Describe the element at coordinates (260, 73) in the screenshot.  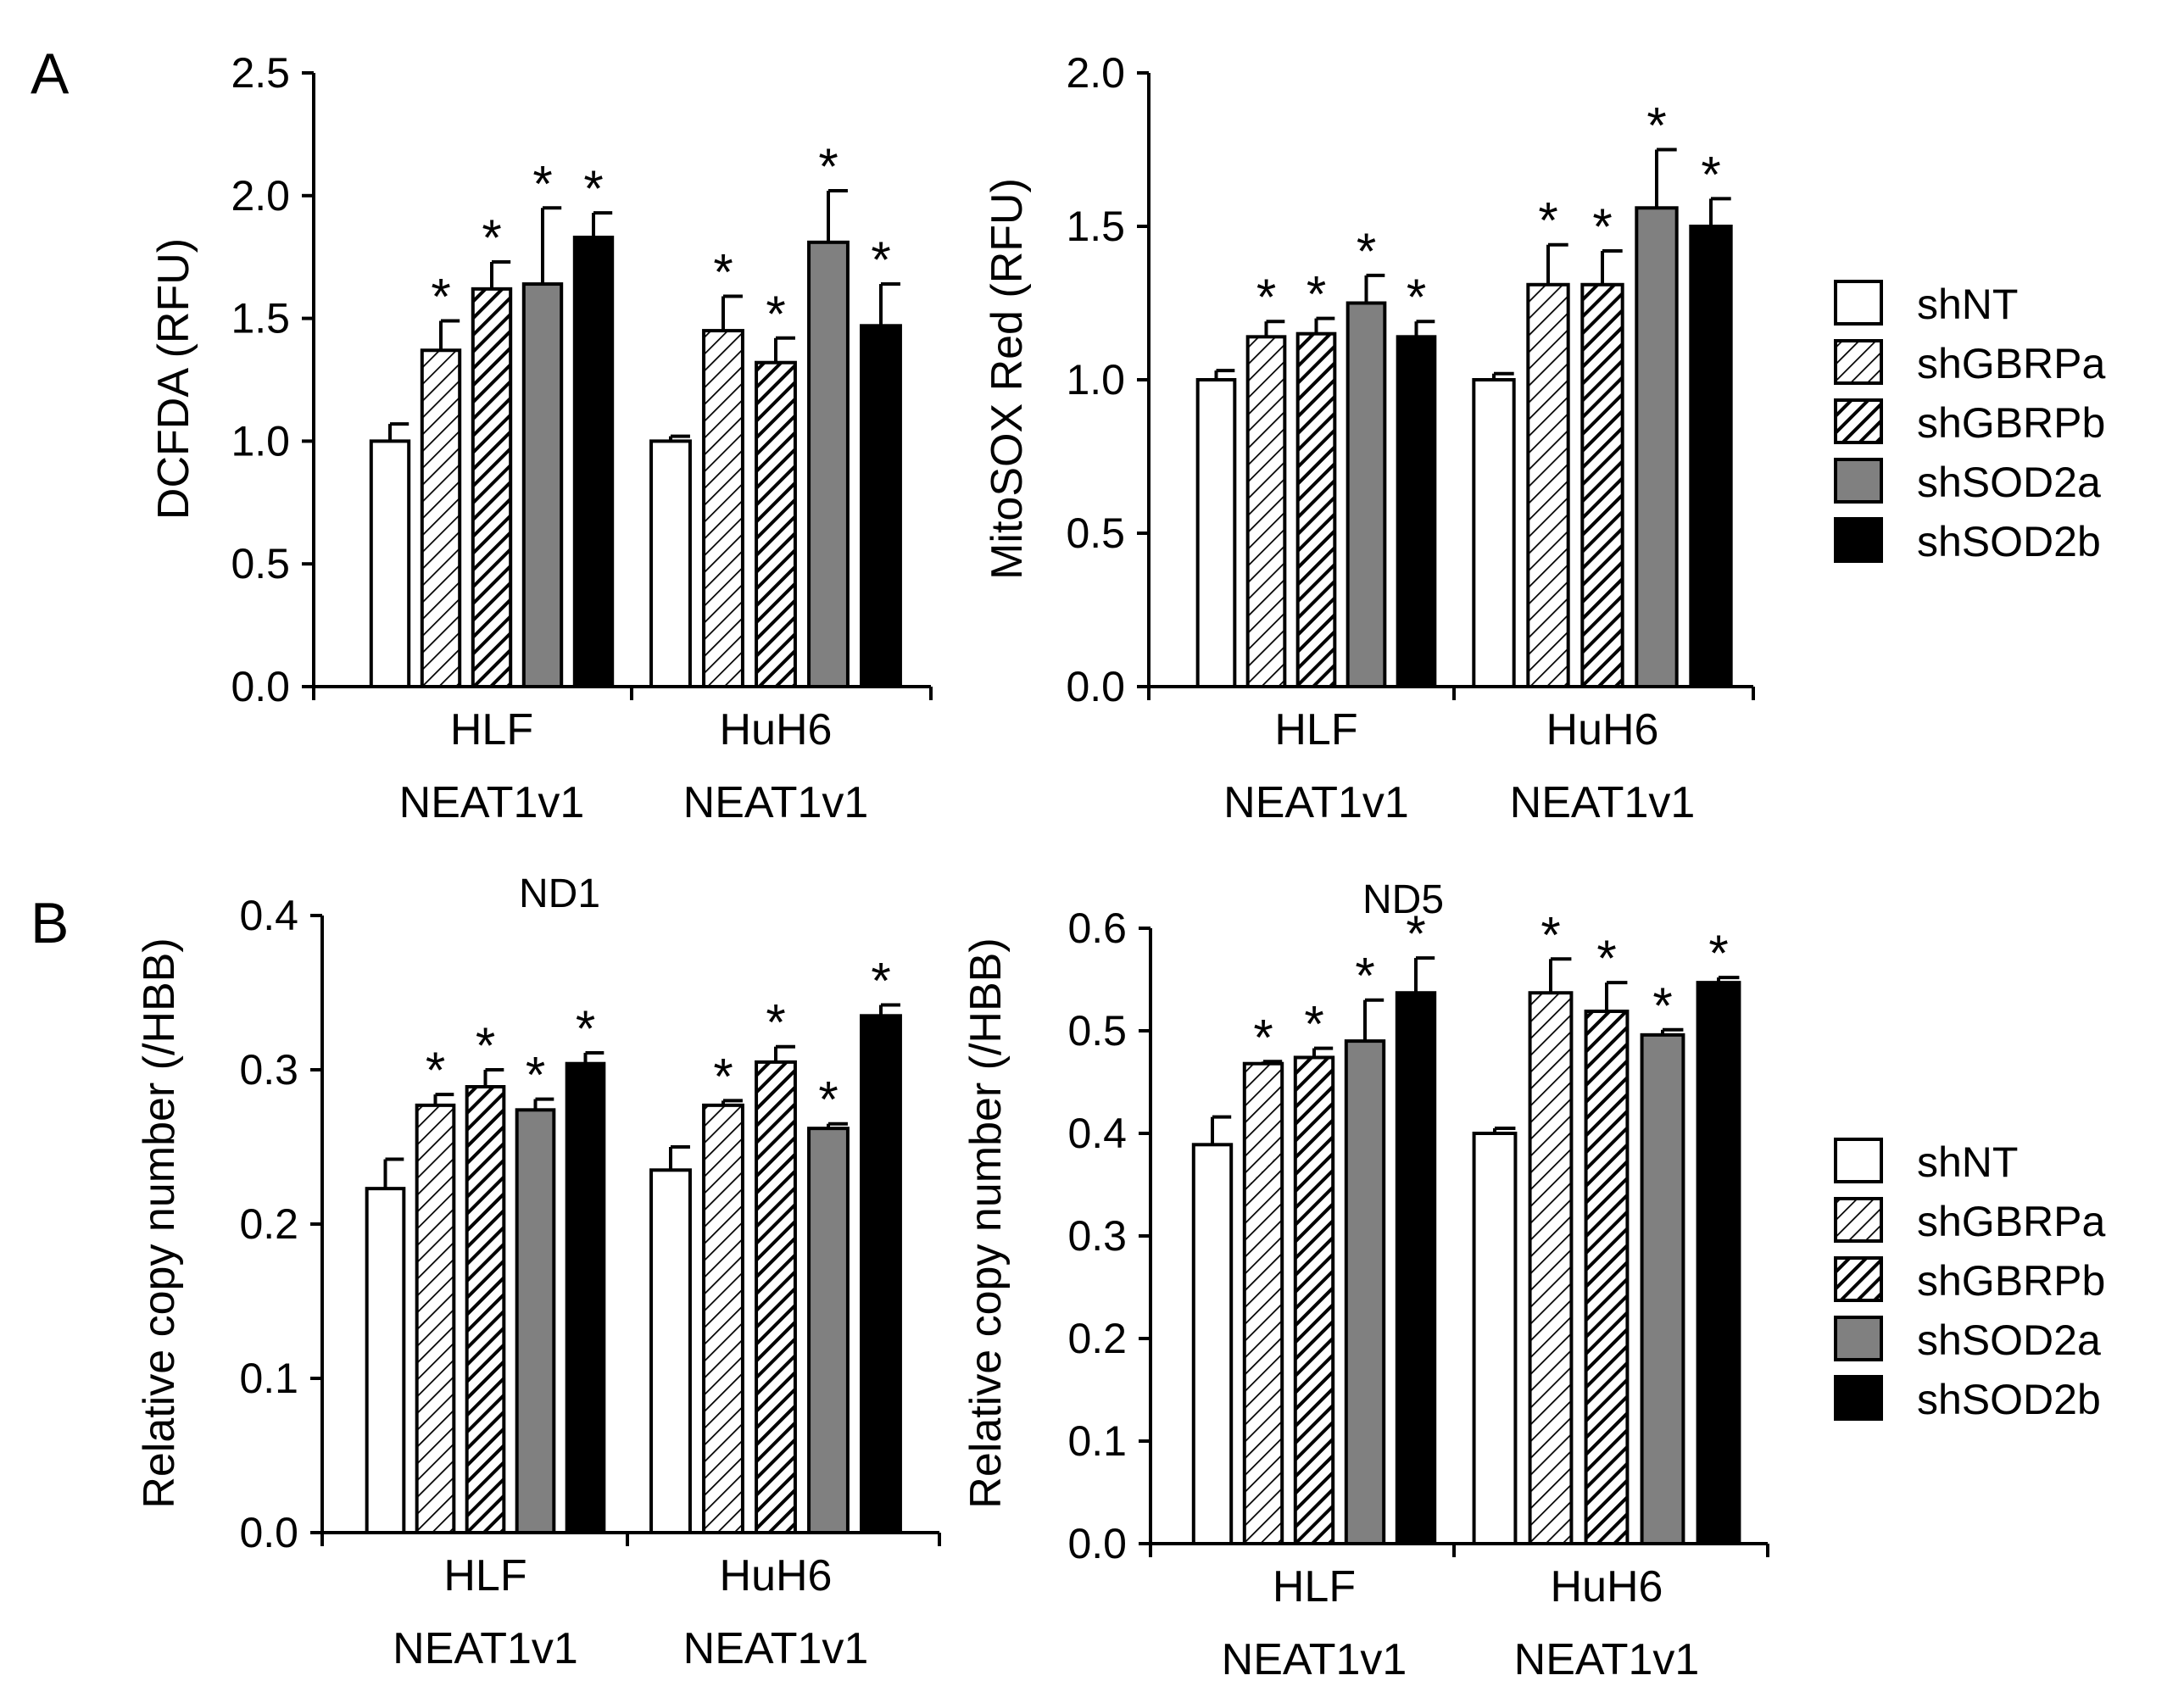
I see `y-tick-label: 2.5` at that location.